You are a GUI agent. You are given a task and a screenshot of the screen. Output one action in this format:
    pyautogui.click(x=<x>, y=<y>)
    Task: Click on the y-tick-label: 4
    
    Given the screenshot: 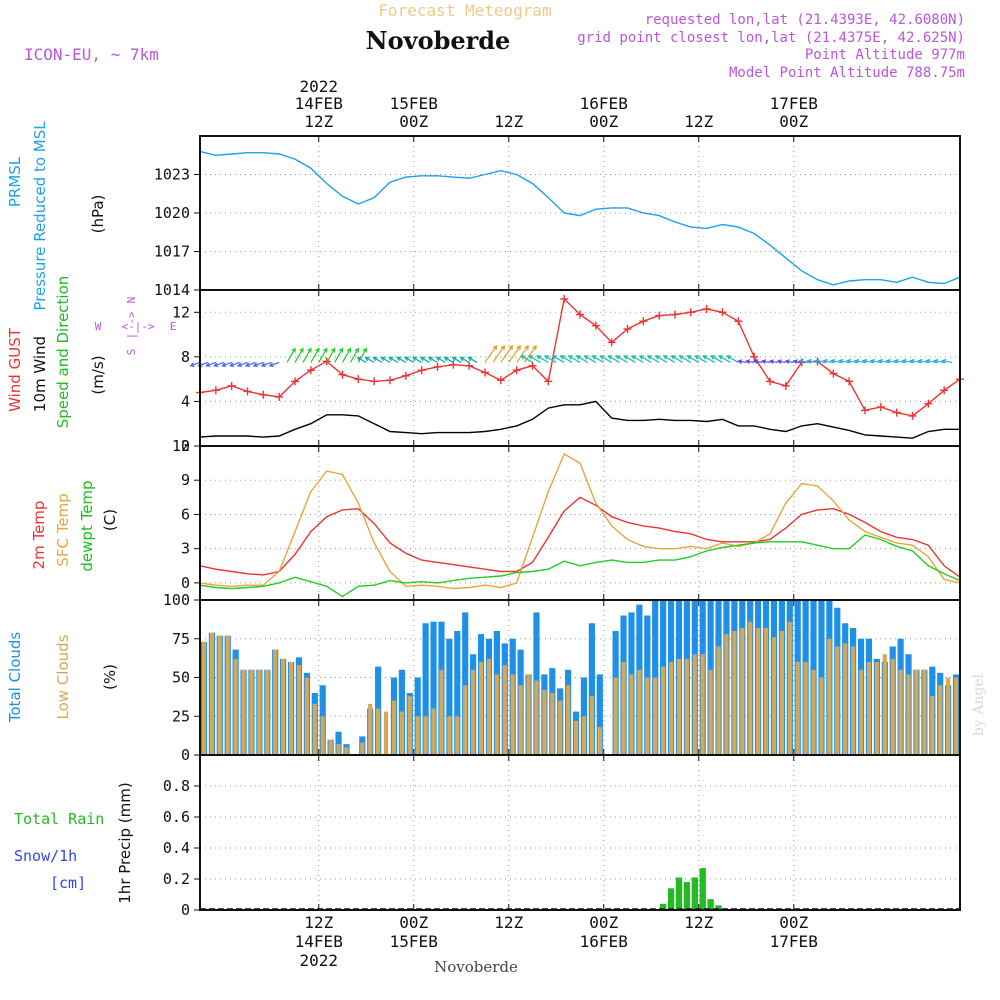 What is the action you would take?
    pyautogui.click(x=185, y=401)
    